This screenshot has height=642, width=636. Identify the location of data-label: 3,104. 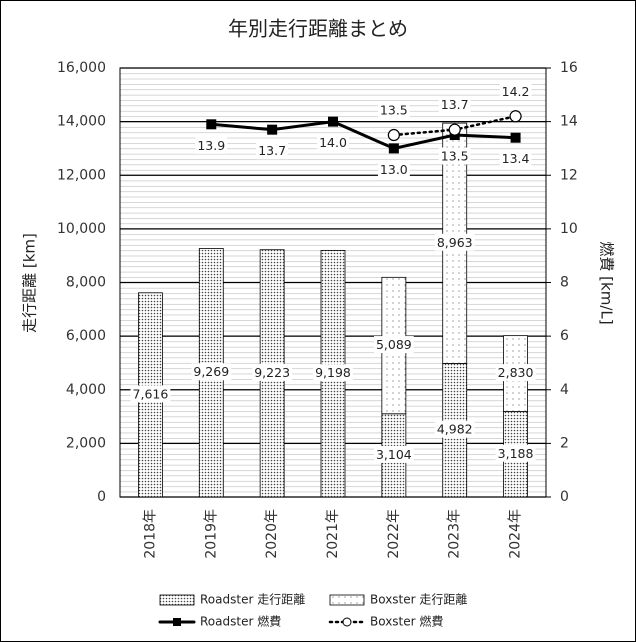
(394, 454).